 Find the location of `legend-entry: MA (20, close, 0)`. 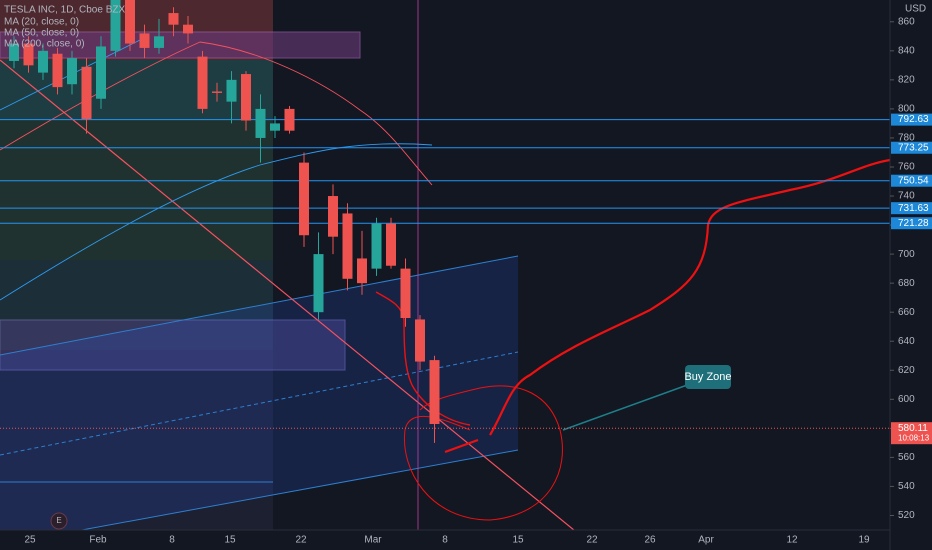

legend-entry: MA (20, close, 0) is located at coordinates (41, 22).